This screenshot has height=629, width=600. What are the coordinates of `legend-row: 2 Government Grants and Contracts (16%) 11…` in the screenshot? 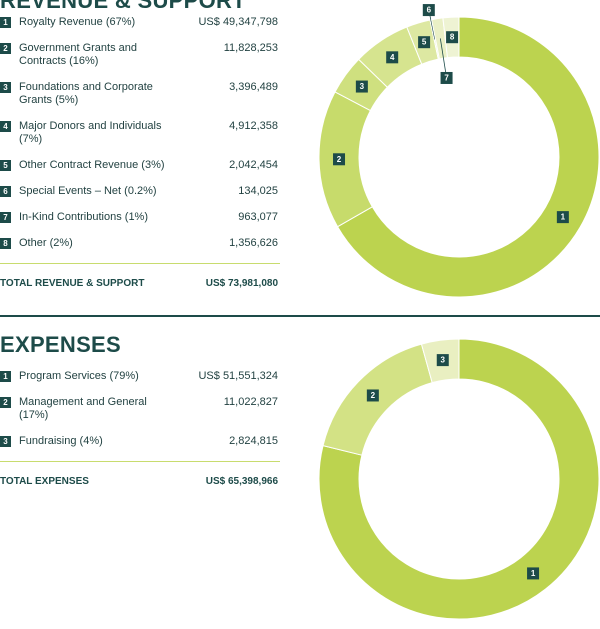 It's located at (140, 55).